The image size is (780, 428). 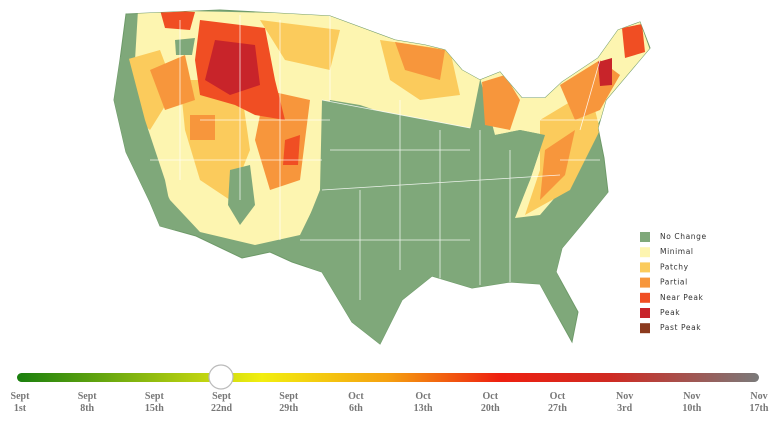 I want to click on timeline-day: 13th, so click(x=423, y=408).